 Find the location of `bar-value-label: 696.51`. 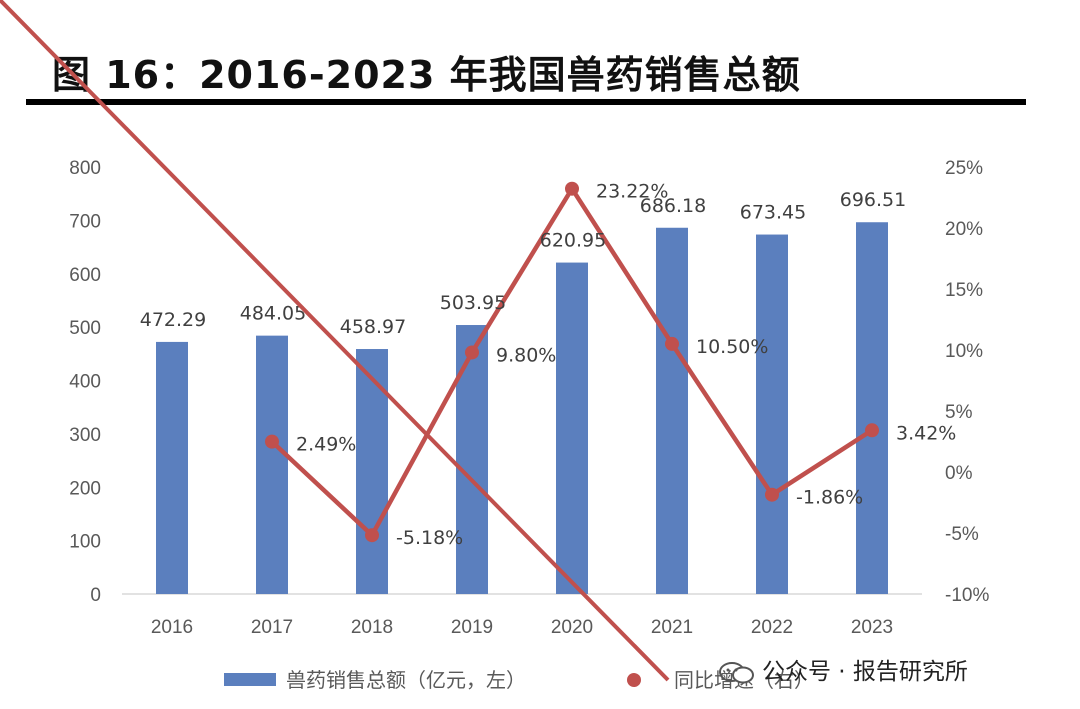

bar-value-label: 696.51 is located at coordinates (873, 200).